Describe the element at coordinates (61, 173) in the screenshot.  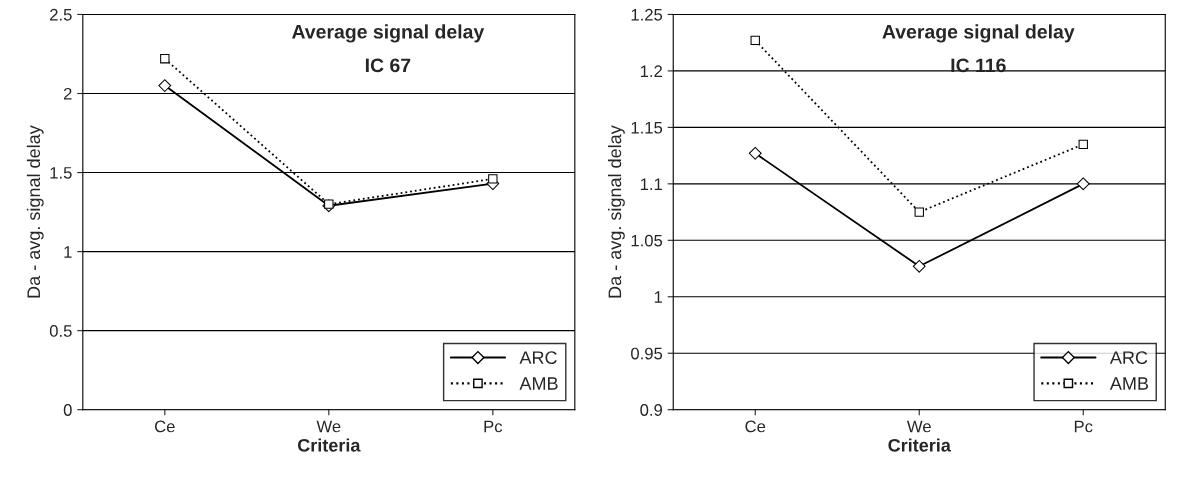
I see `y-tick-label: 1.5` at that location.